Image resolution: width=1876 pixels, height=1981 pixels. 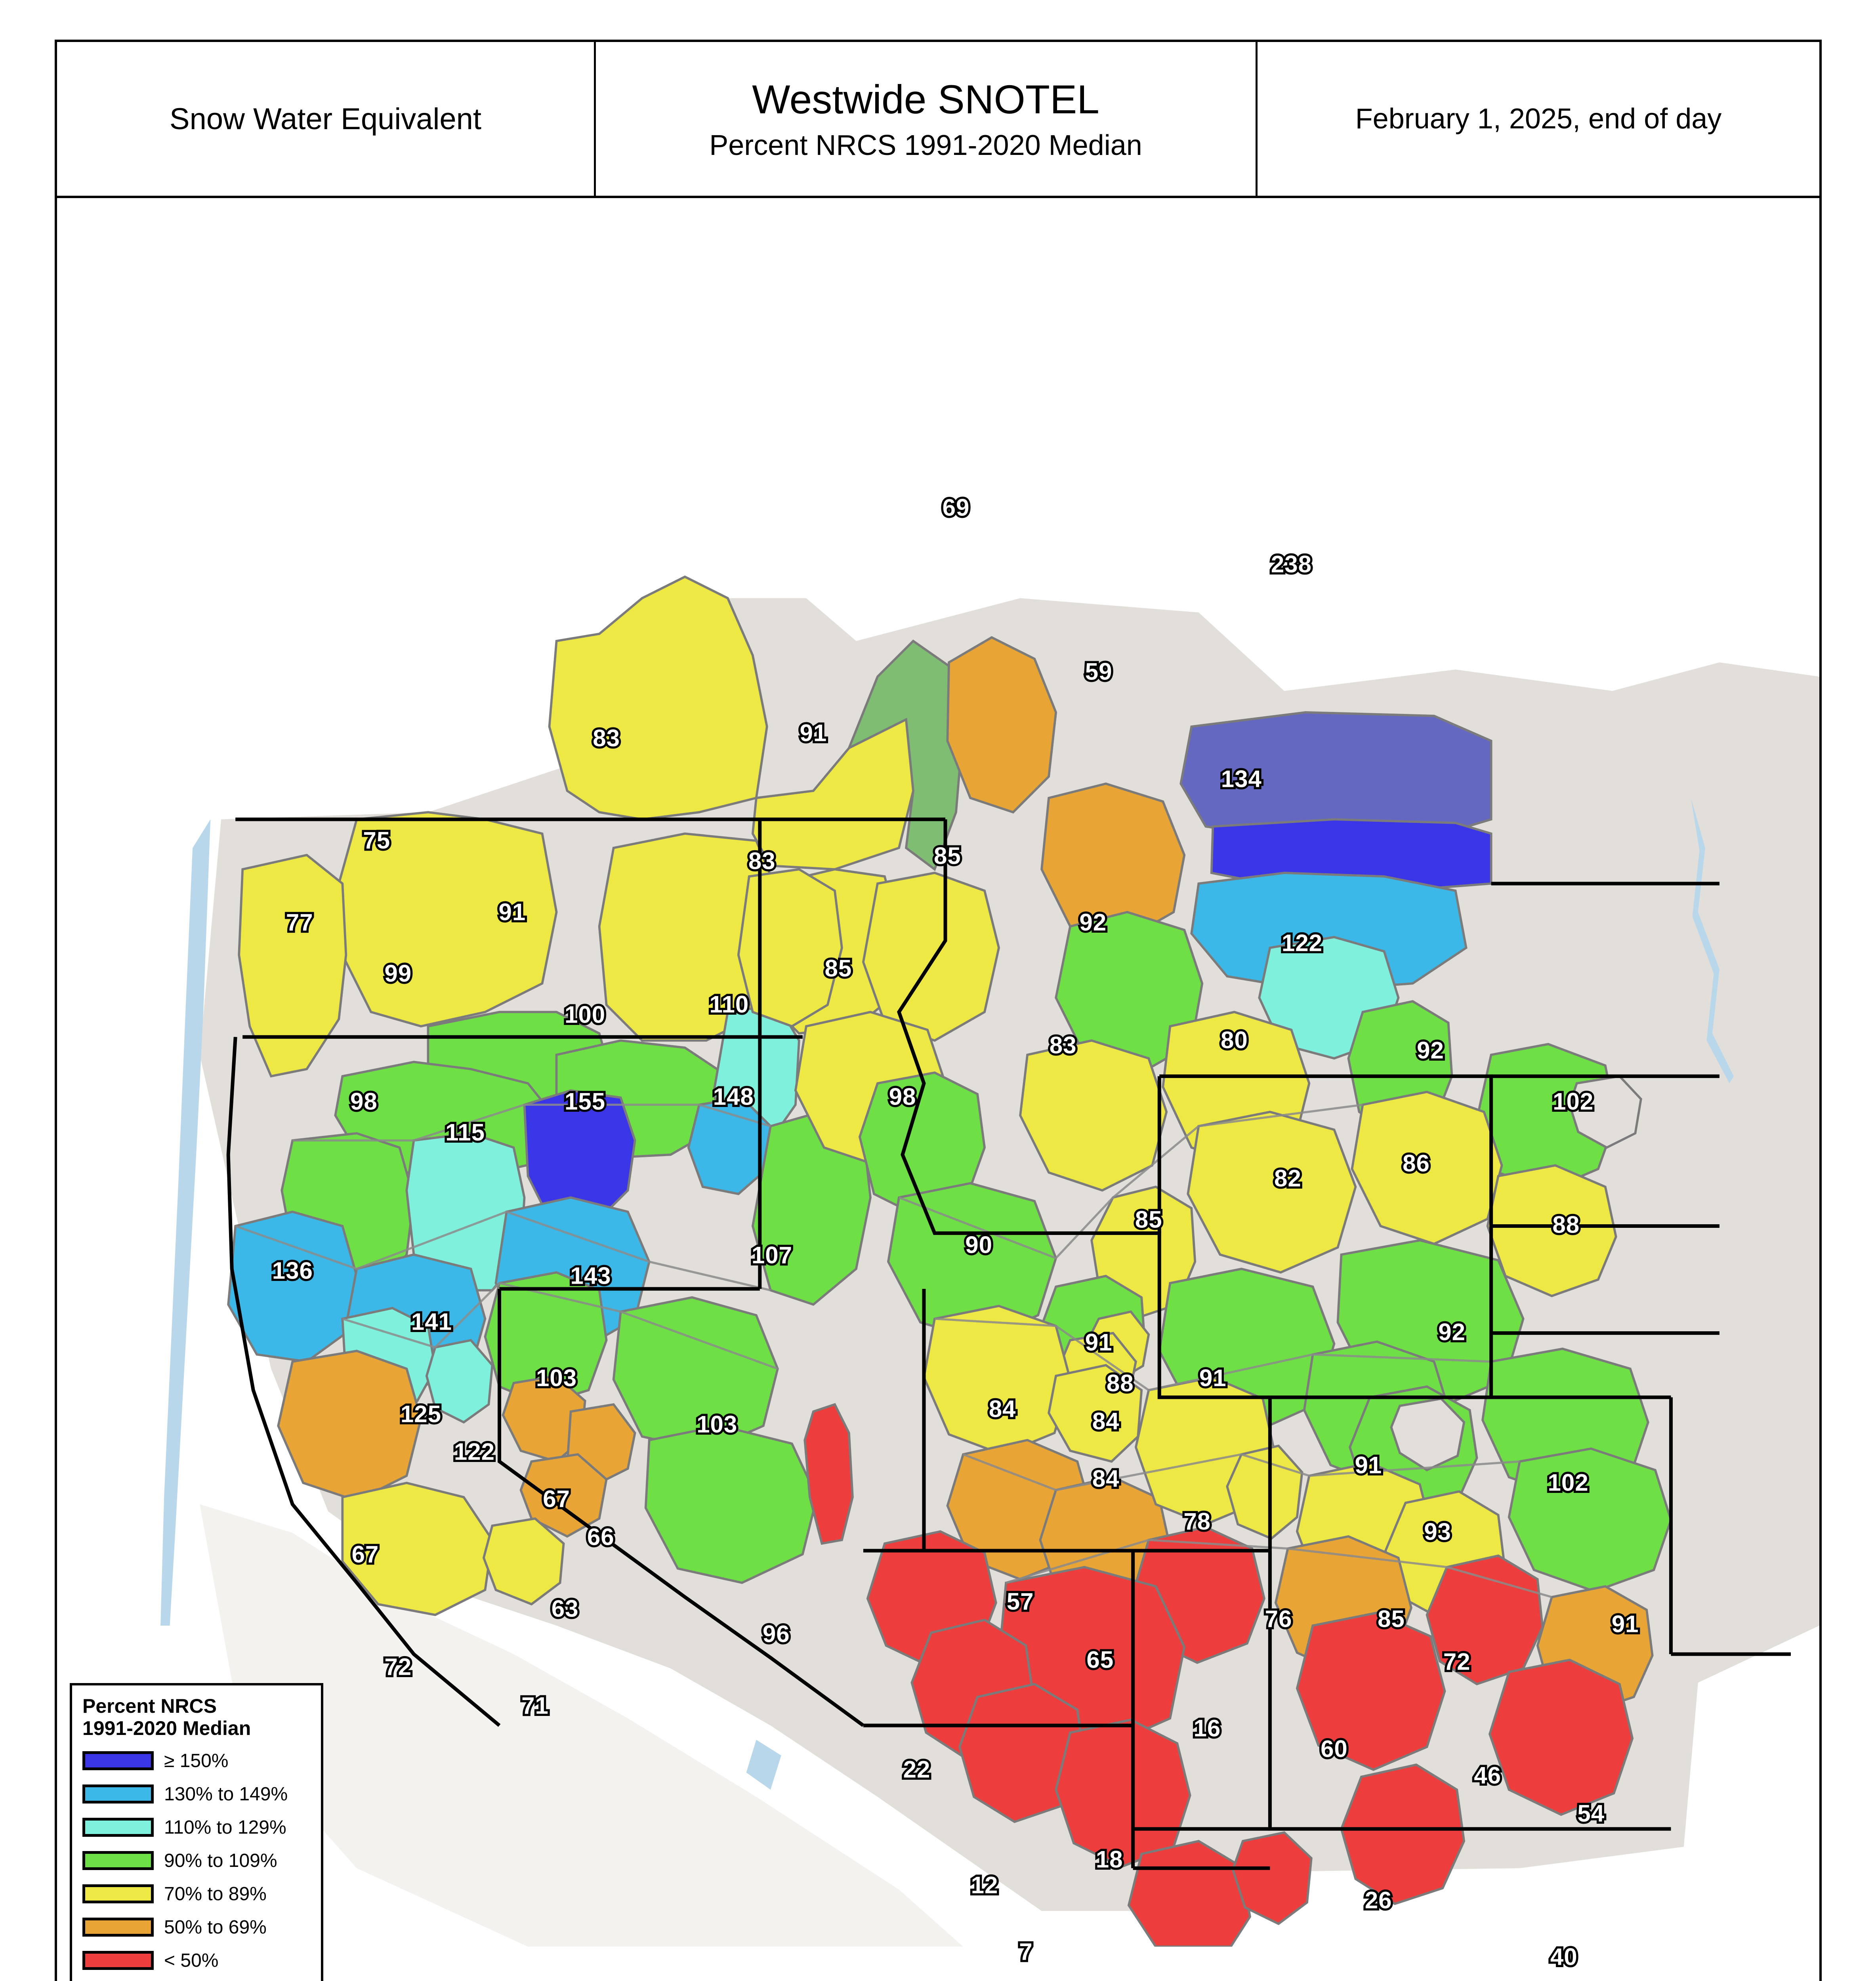 What do you see at coordinates (299, 923) in the screenshot?
I see `basin-value-label: 77` at bounding box center [299, 923].